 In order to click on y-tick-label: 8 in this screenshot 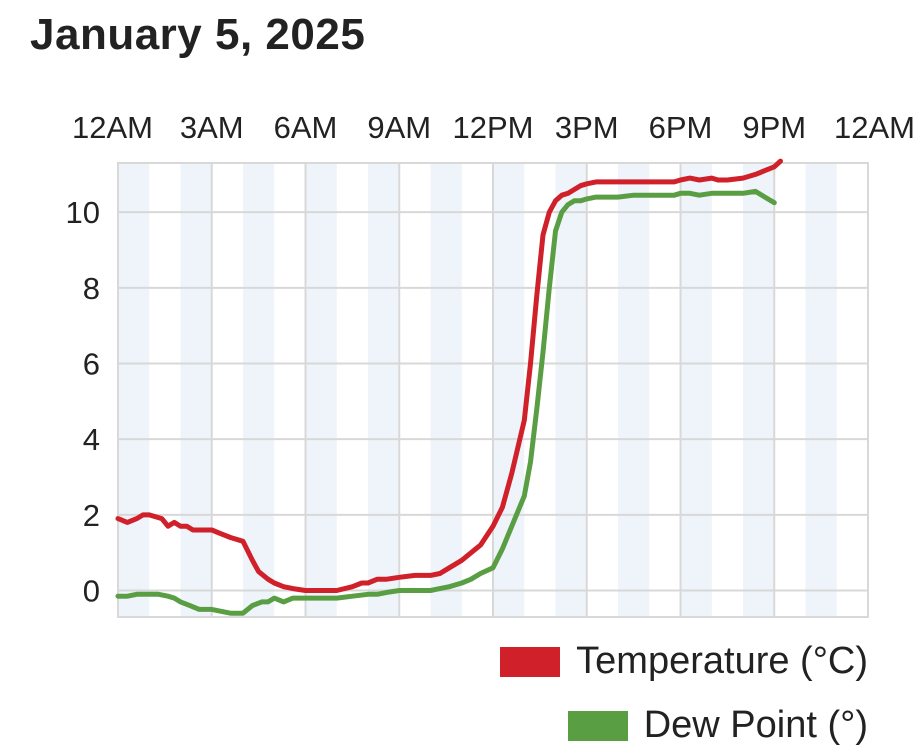, I will do `click(91, 288)`.